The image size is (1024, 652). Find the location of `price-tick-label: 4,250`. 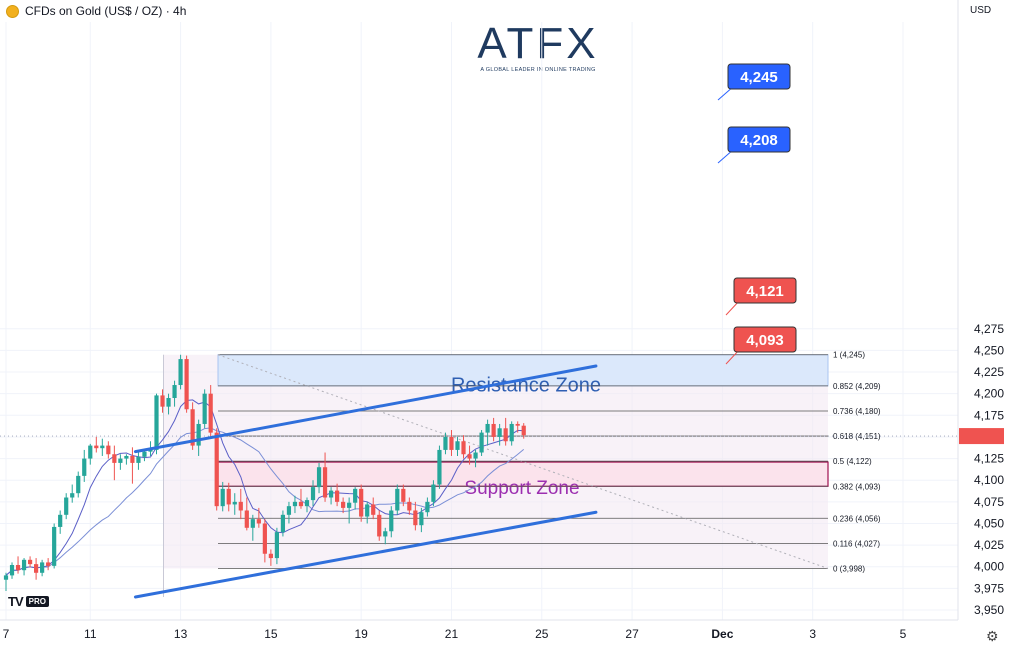

price-tick-label: 4,250 is located at coordinates (989, 350).